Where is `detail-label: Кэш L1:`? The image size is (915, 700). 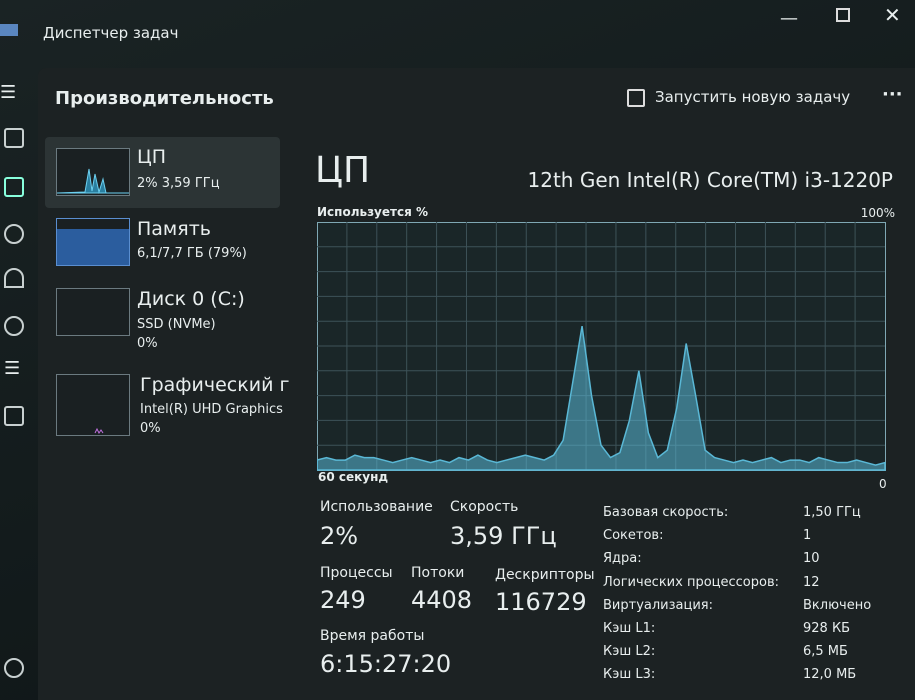
detail-label: Кэш L1: is located at coordinates (629, 628).